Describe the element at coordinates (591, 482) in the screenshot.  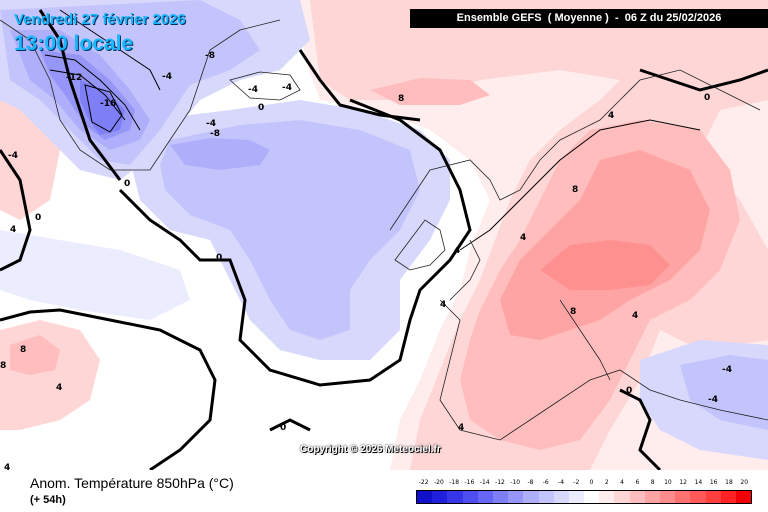
I see `scale-label: 0` at that location.